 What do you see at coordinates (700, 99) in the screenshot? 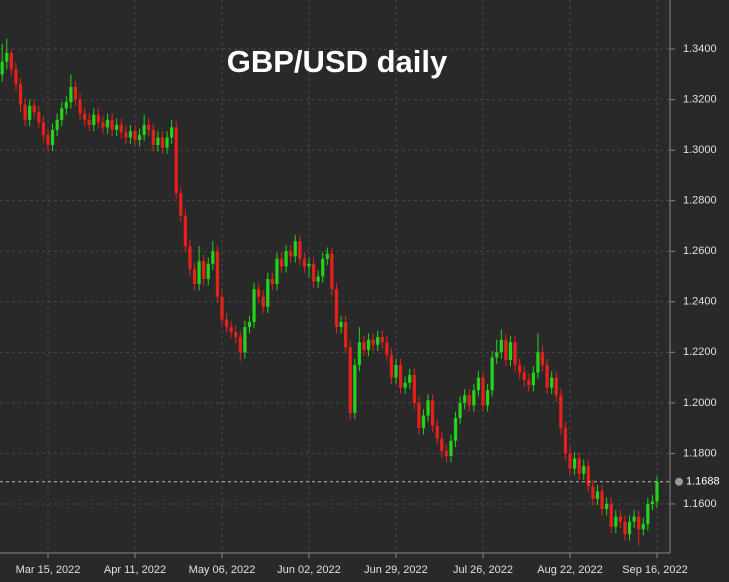
I see `y-tick-label: 1.3200` at bounding box center [700, 99].